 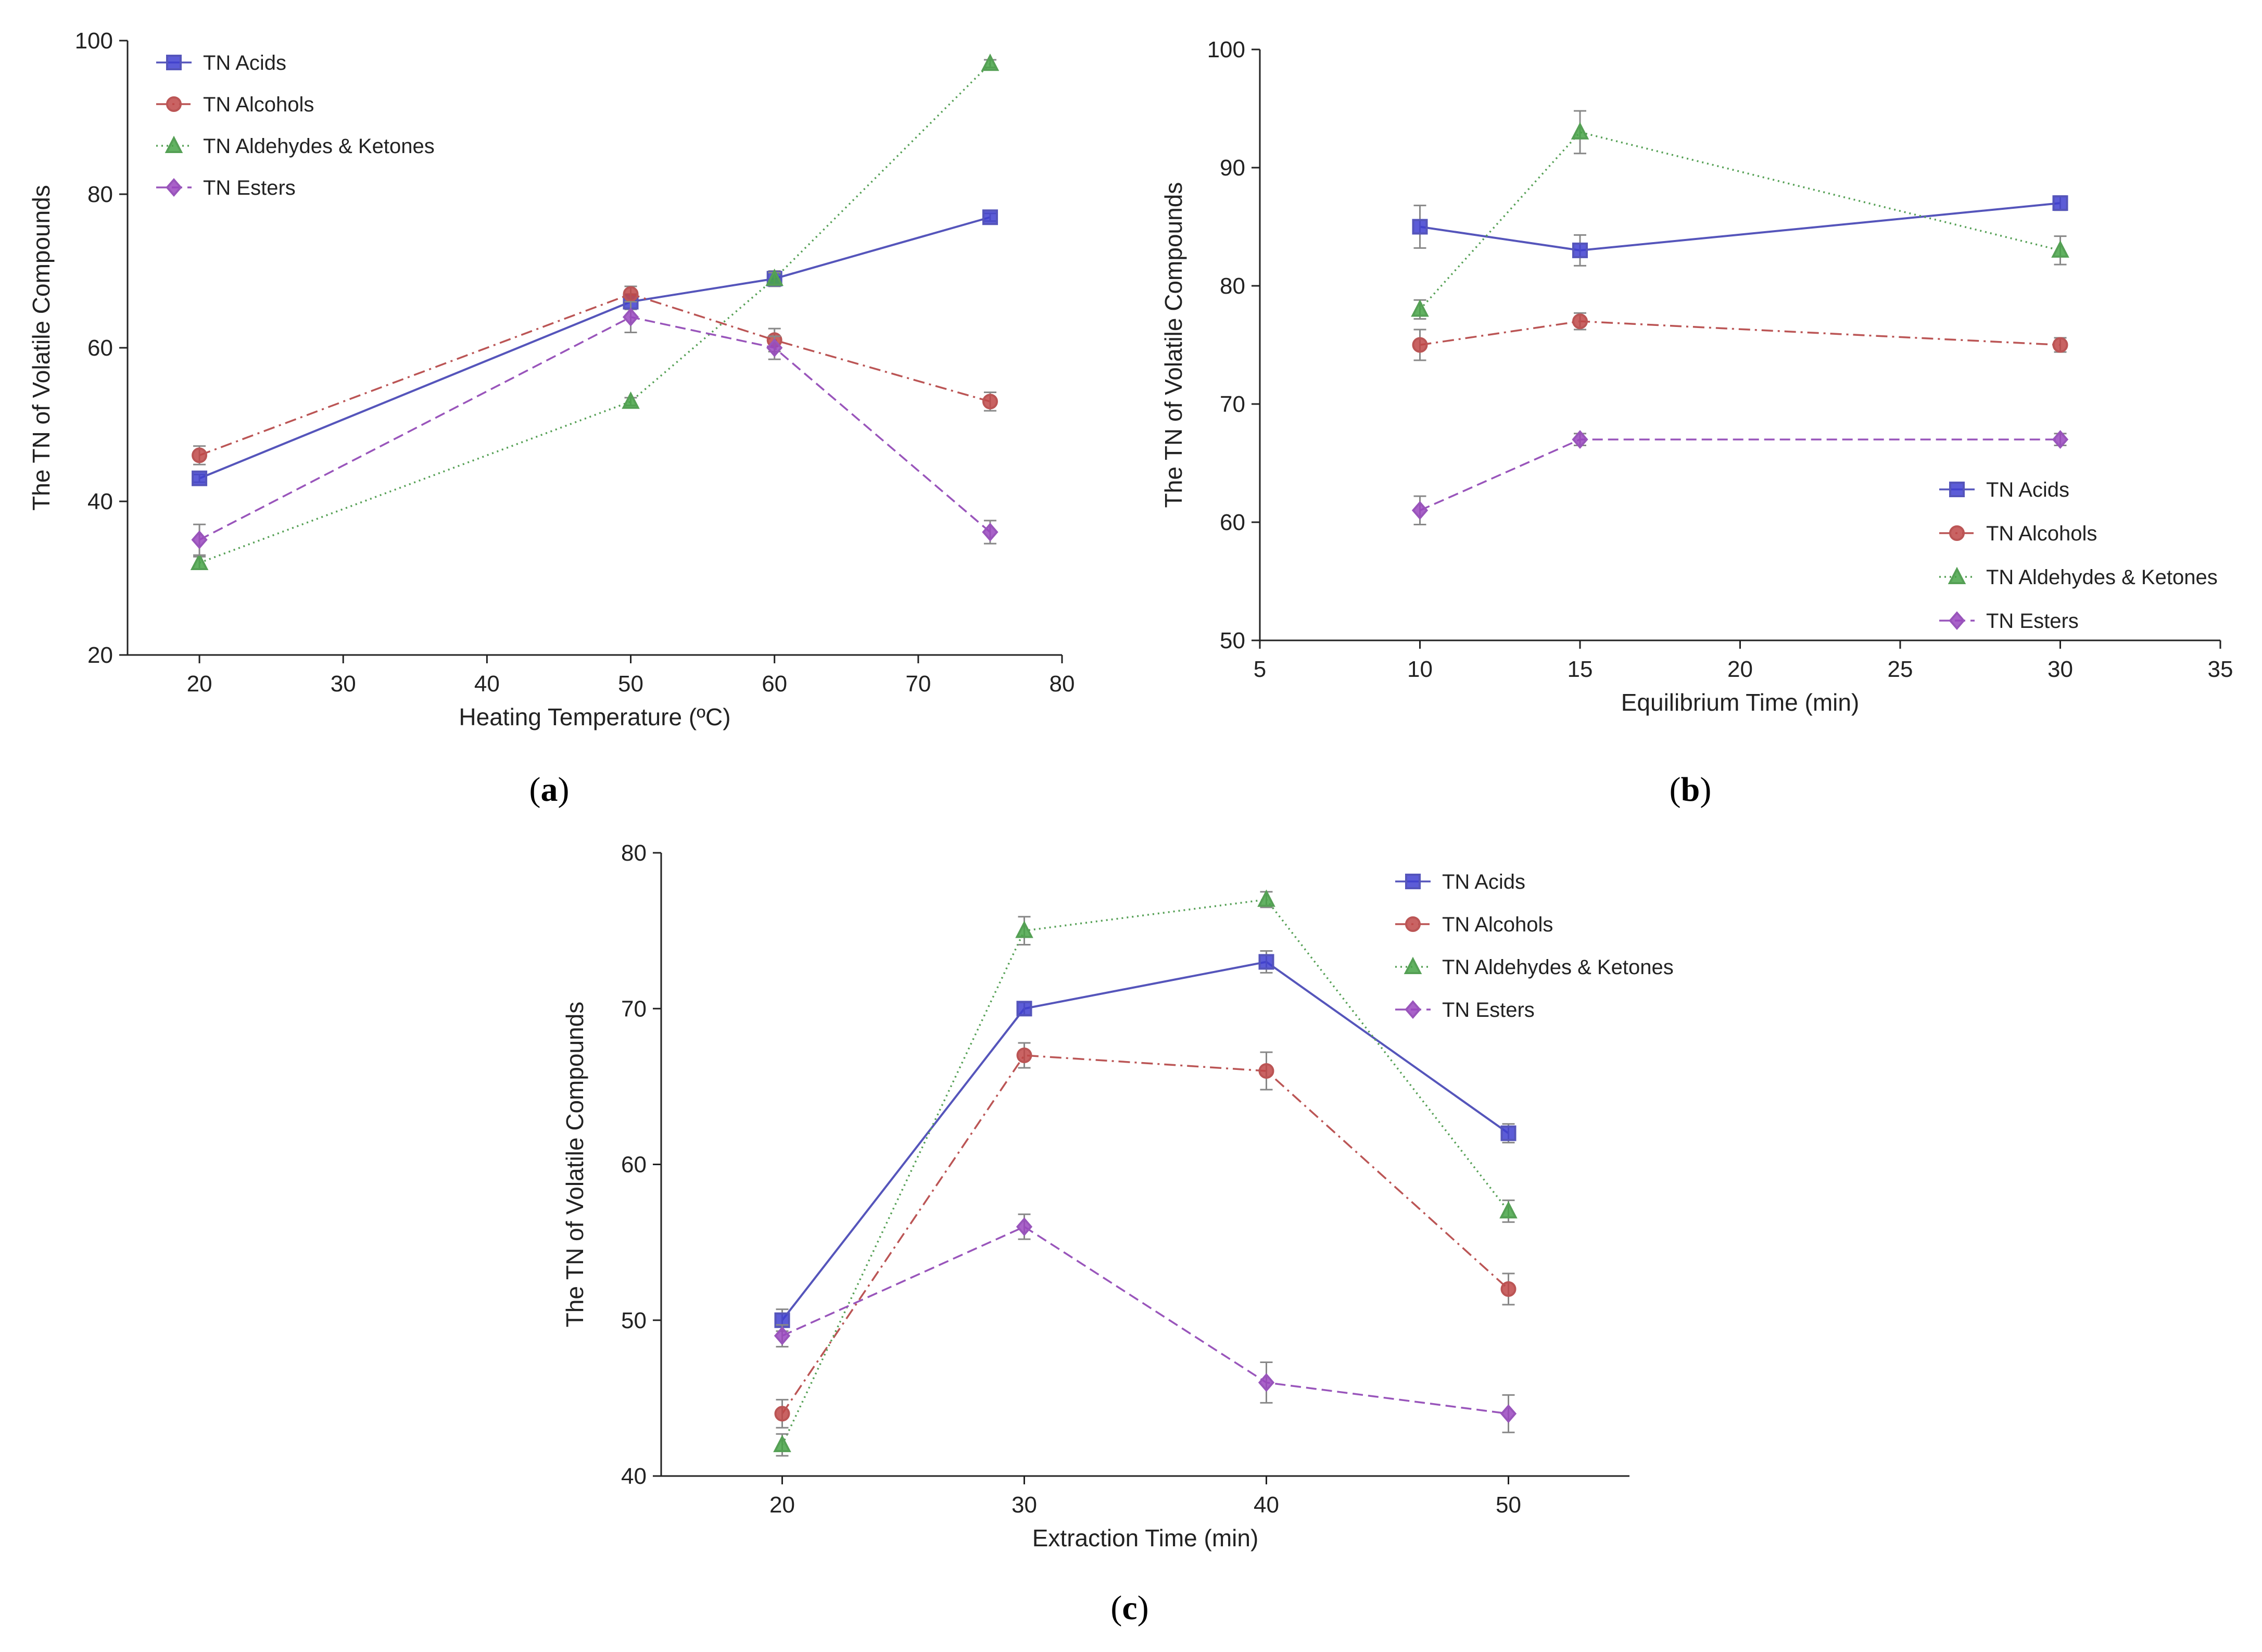 I want to click on caption-letter: a, so click(x=549, y=790).